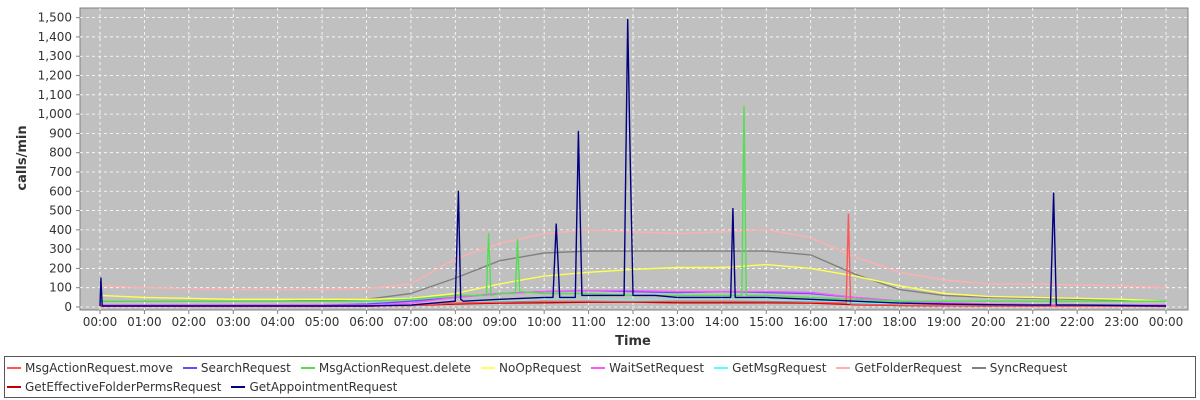 This screenshot has height=400, width=1200. I want to click on x-tick-label: 10:00, so click(544, 322).